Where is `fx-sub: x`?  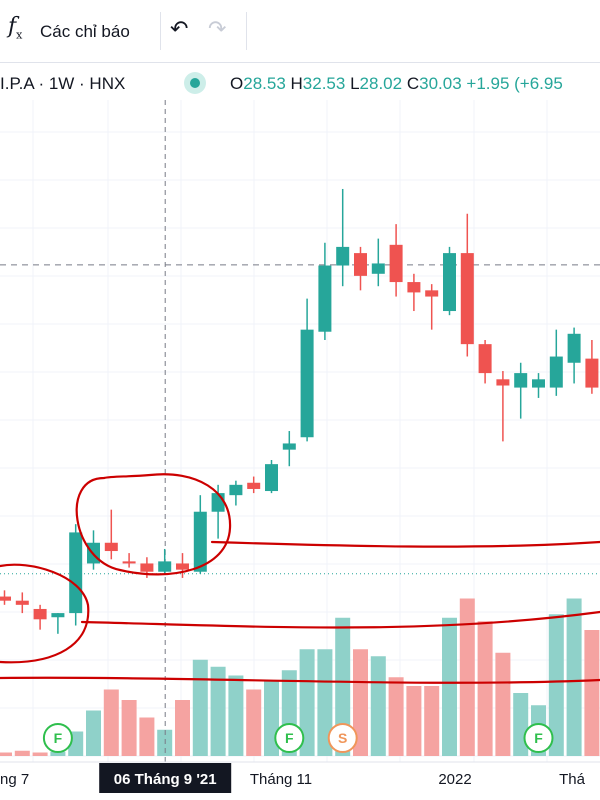 fx-sub: x is located at coordinates (19, 35).